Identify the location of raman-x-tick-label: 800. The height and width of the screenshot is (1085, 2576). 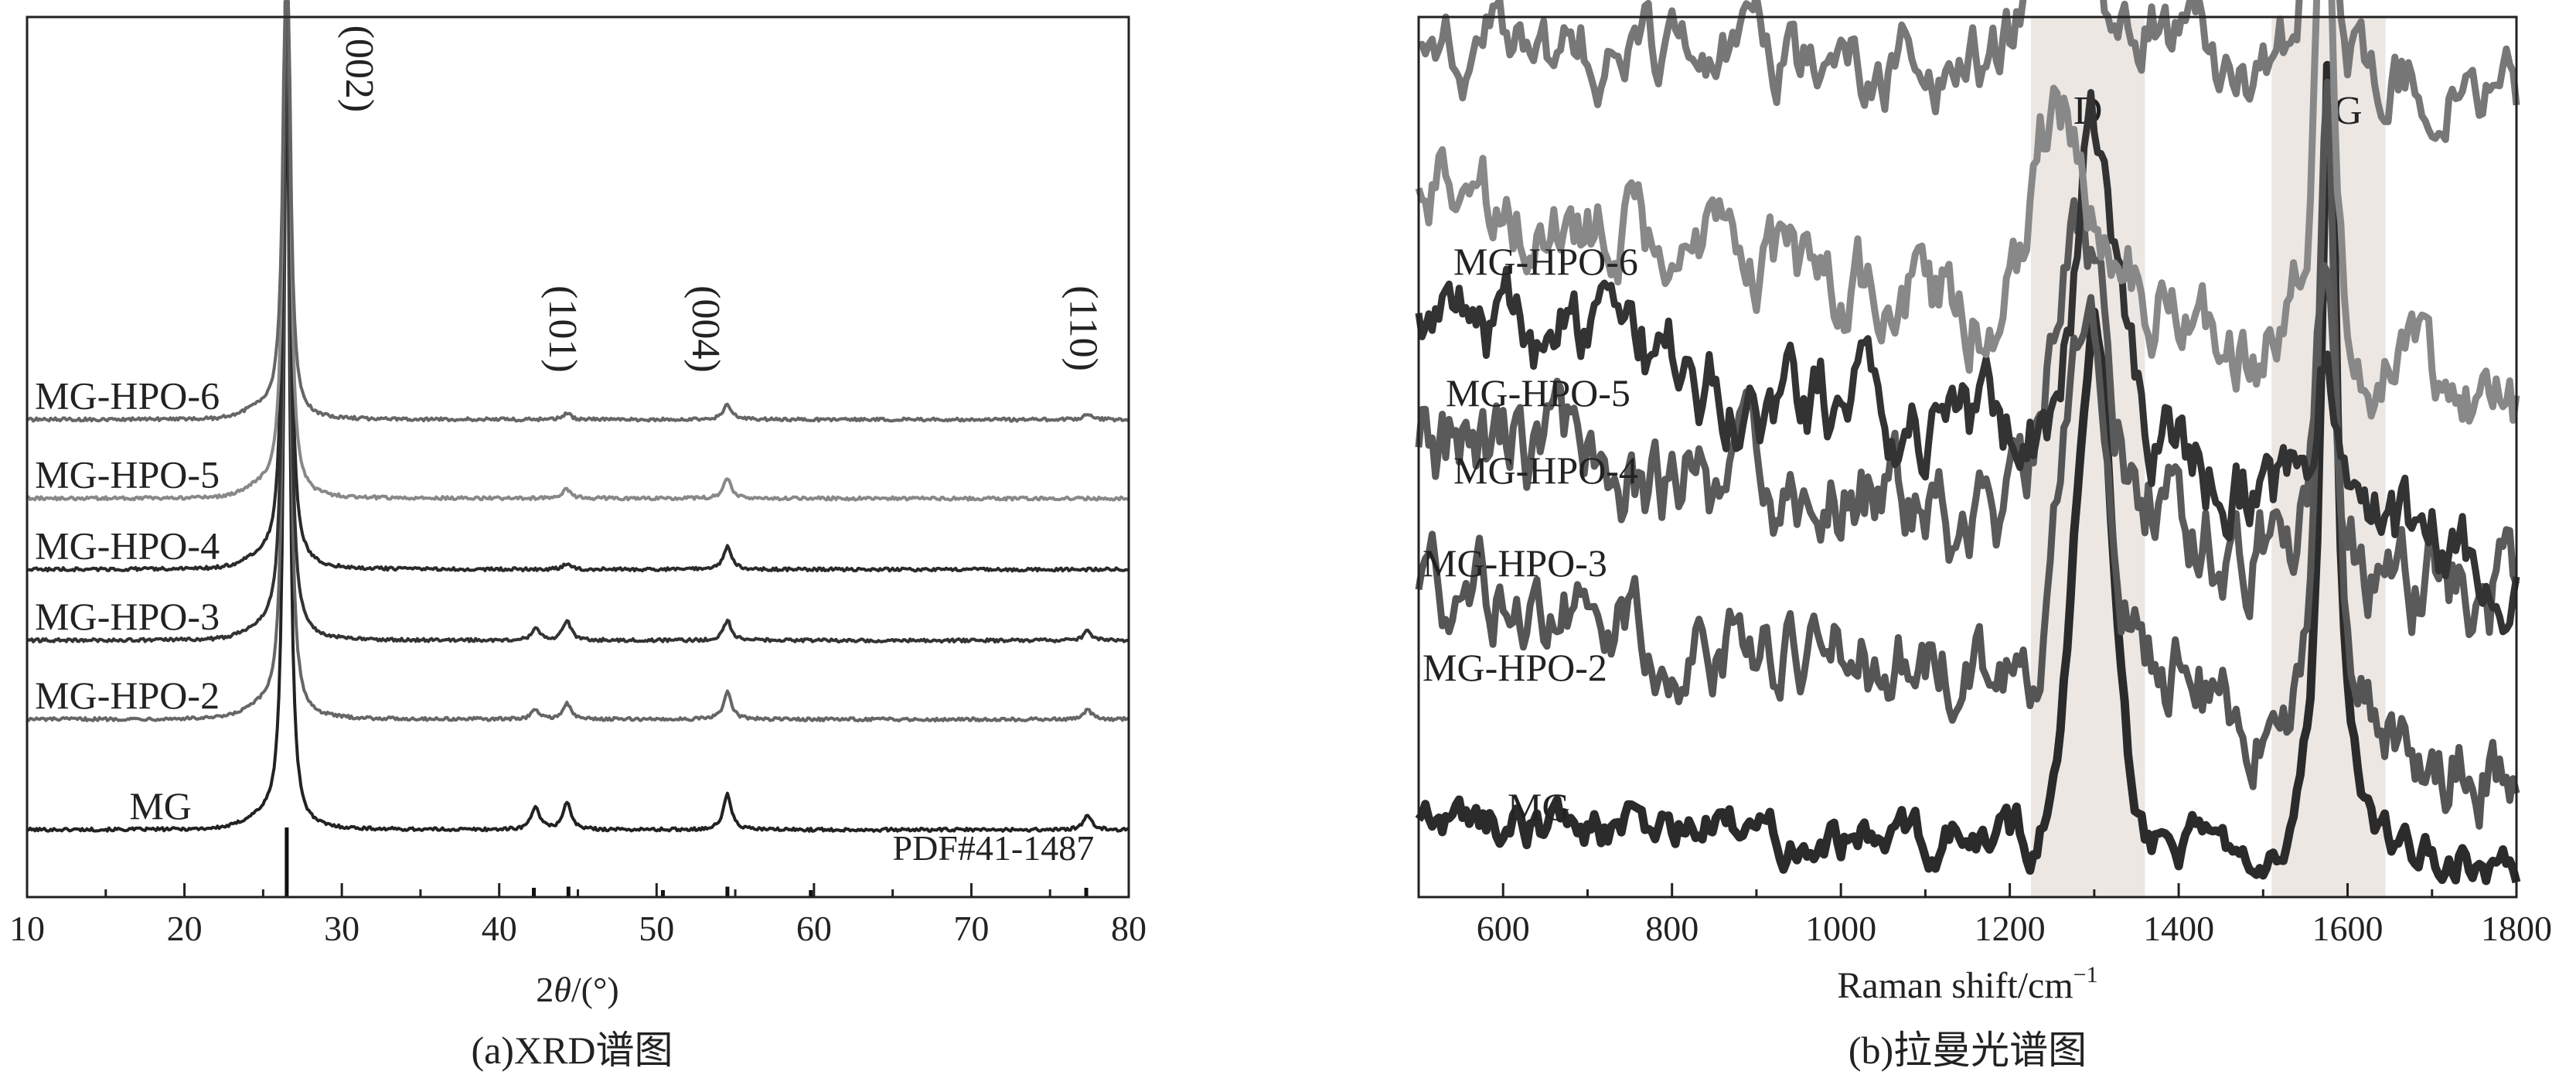
(1672, 928).